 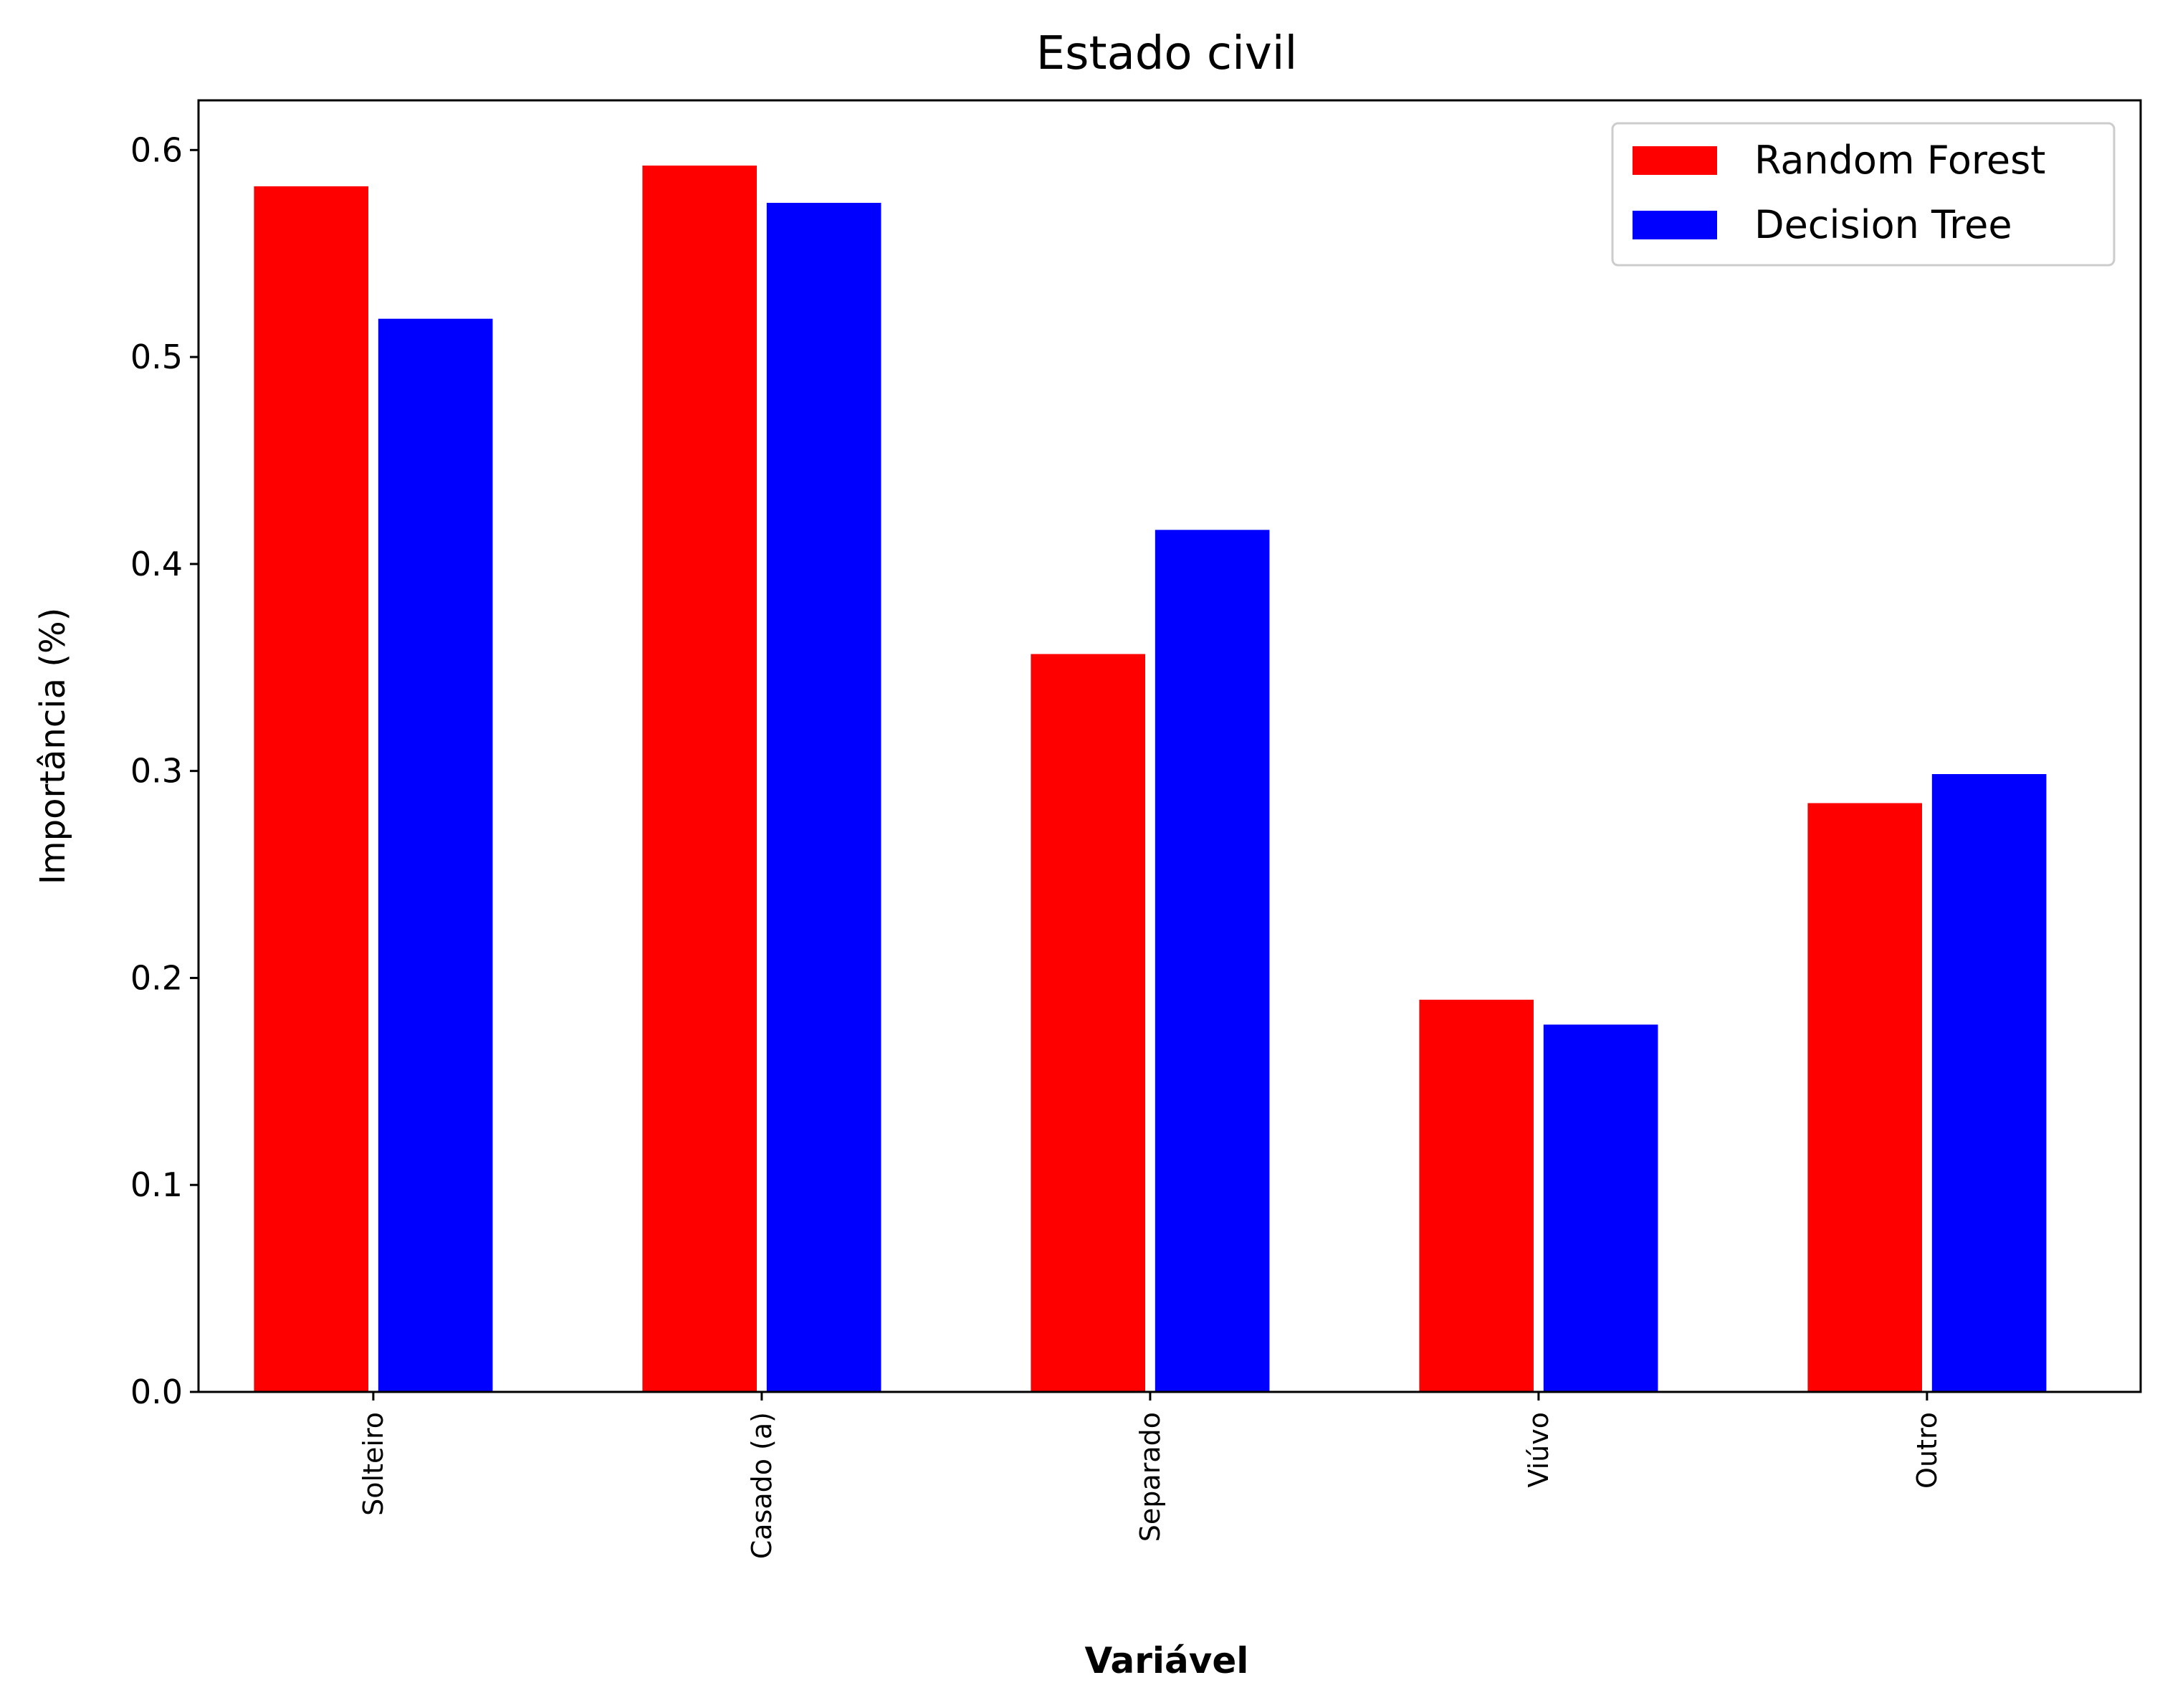 I want to click on legend: Random Forest Decision Tree, so click(x=1863, y=194).